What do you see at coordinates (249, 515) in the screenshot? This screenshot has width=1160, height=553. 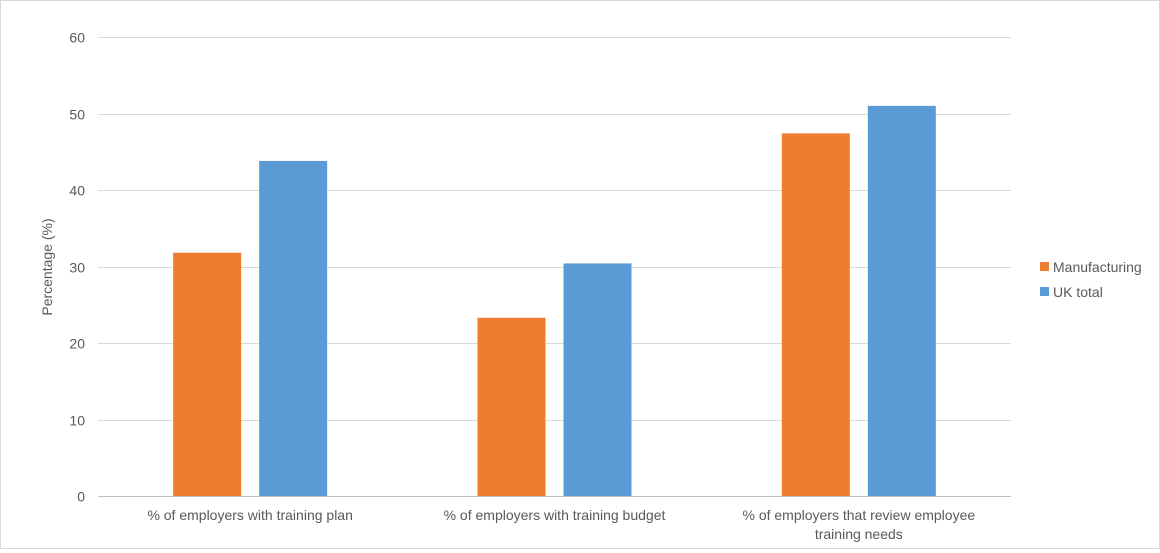 I see `x-category-label: % of employers with training plan` at bounding box center [249, 515].